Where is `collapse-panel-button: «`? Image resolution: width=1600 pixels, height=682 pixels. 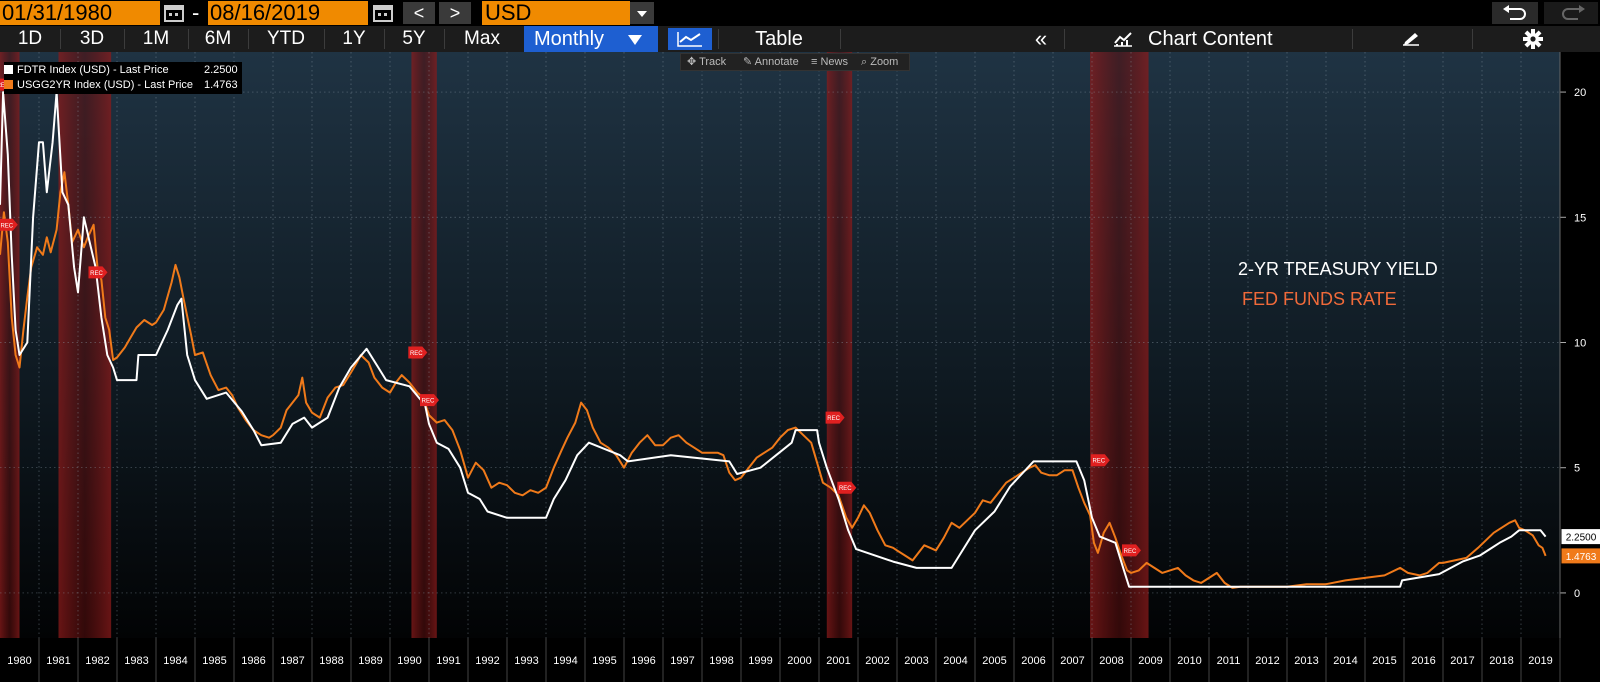
collapse-panel-button: « is located at coordinates (1041, 38).